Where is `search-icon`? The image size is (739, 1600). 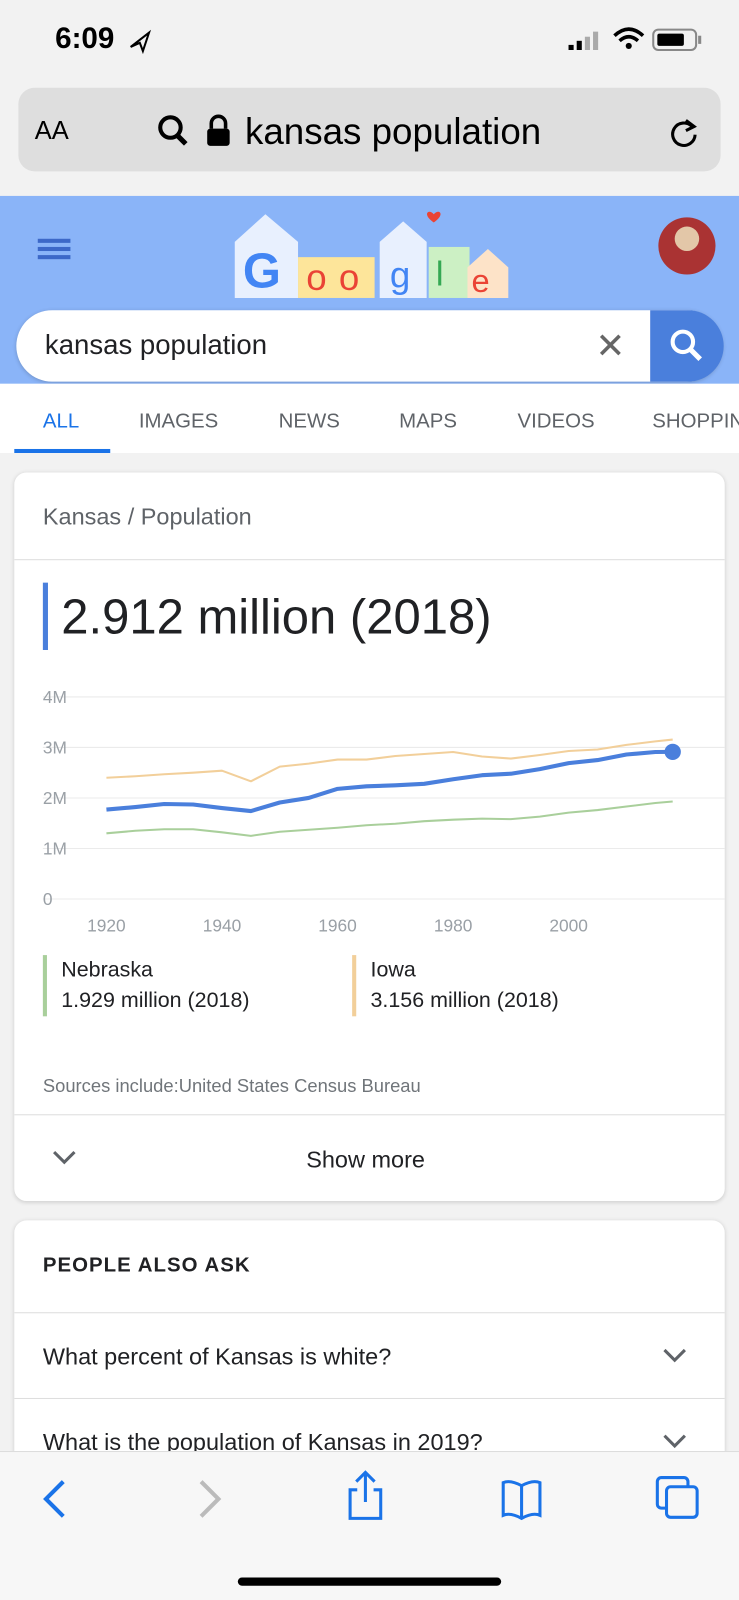
search-icon is located at coordinates (686, 345).